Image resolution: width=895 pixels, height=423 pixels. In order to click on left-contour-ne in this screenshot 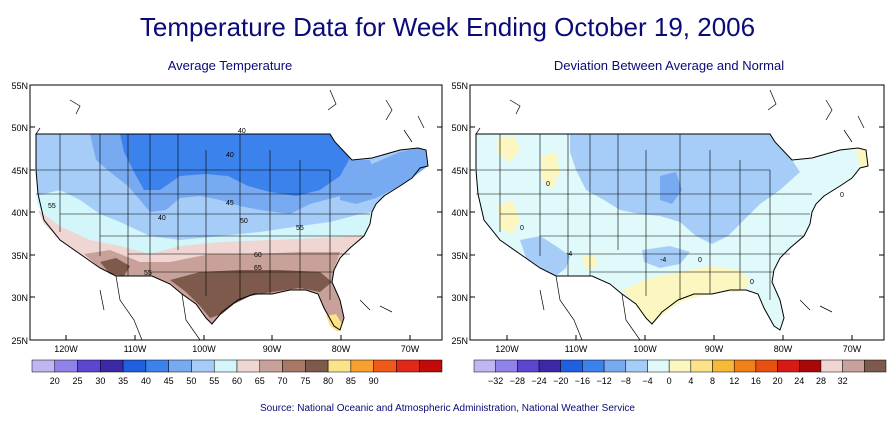, I will do `click(384, 176)`.